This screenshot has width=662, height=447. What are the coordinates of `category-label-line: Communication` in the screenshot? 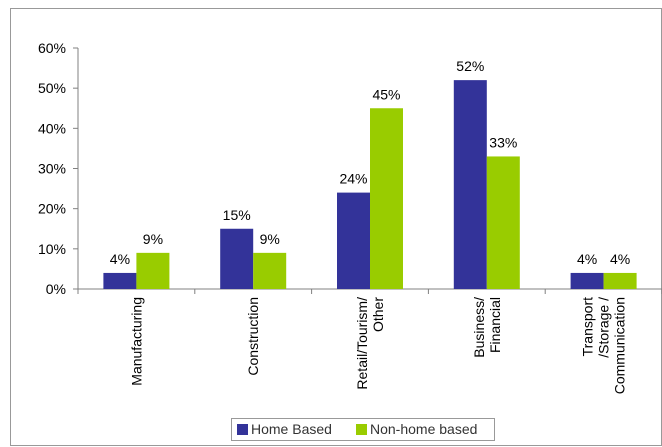 It's located at (620, 345).